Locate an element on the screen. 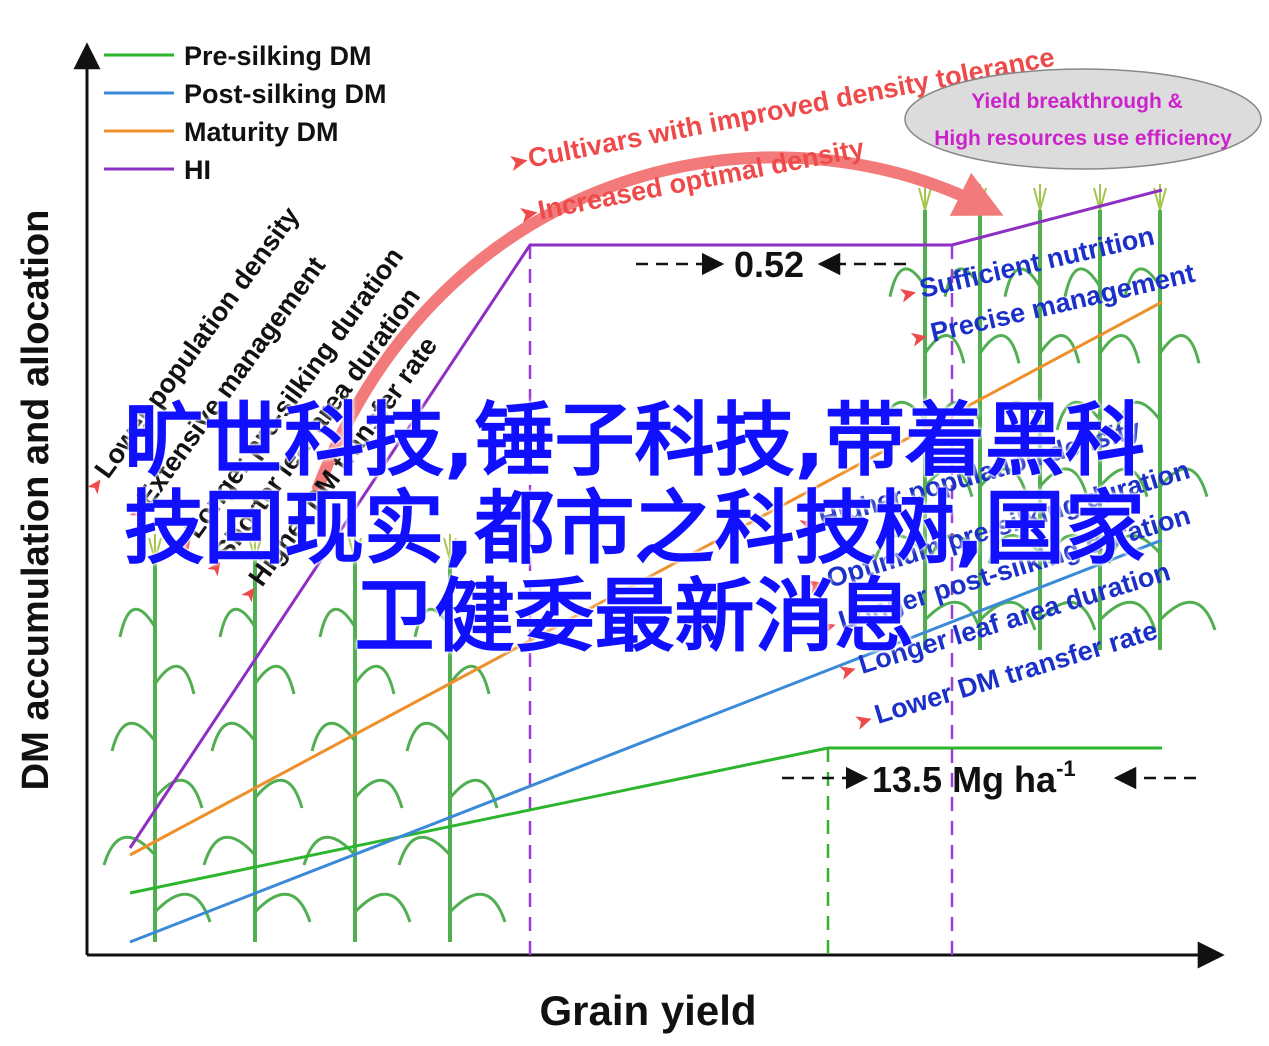 The height and width of the screenshot is (1046, 1269). legend-item: Maturity DM is located at coordinates (221, 132).